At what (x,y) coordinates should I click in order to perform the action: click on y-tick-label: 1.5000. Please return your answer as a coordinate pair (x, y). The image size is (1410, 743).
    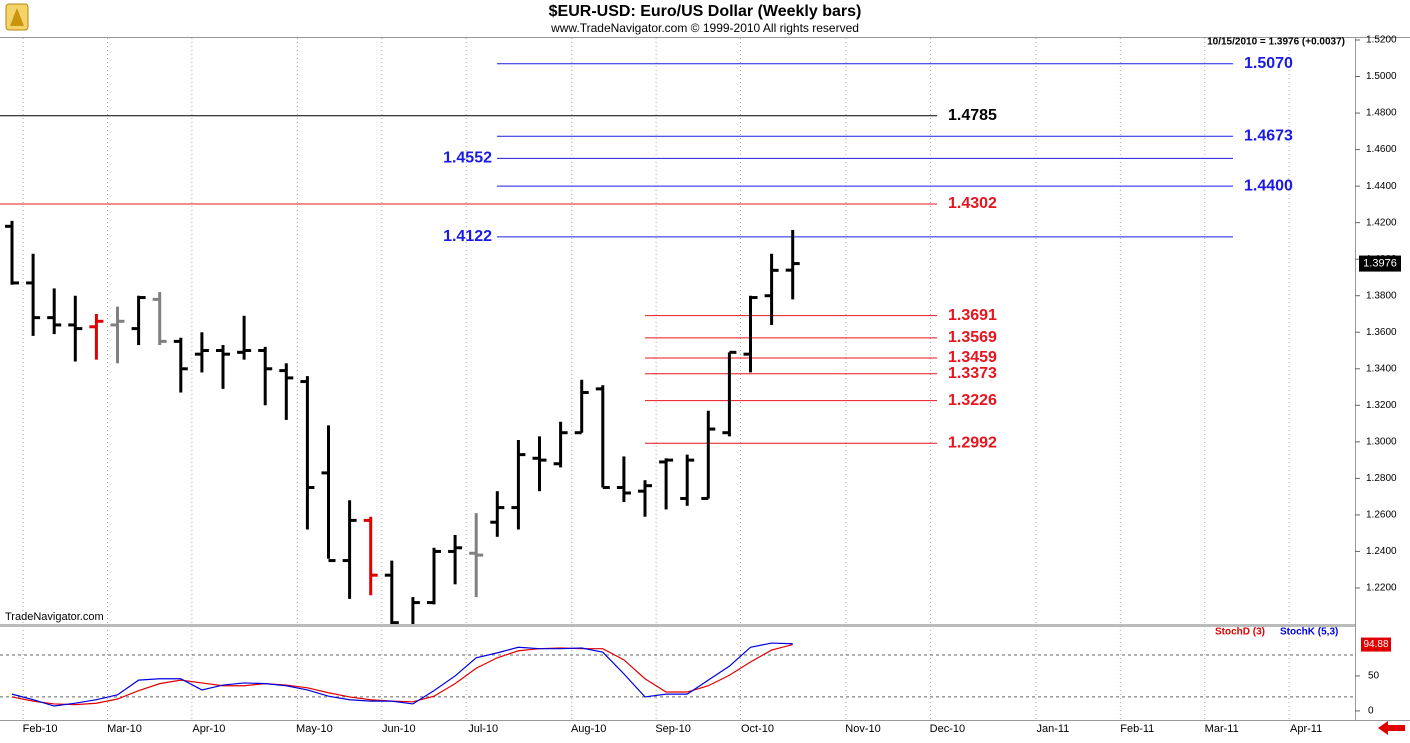
    Looking at the image, I should click on (1381, 76).